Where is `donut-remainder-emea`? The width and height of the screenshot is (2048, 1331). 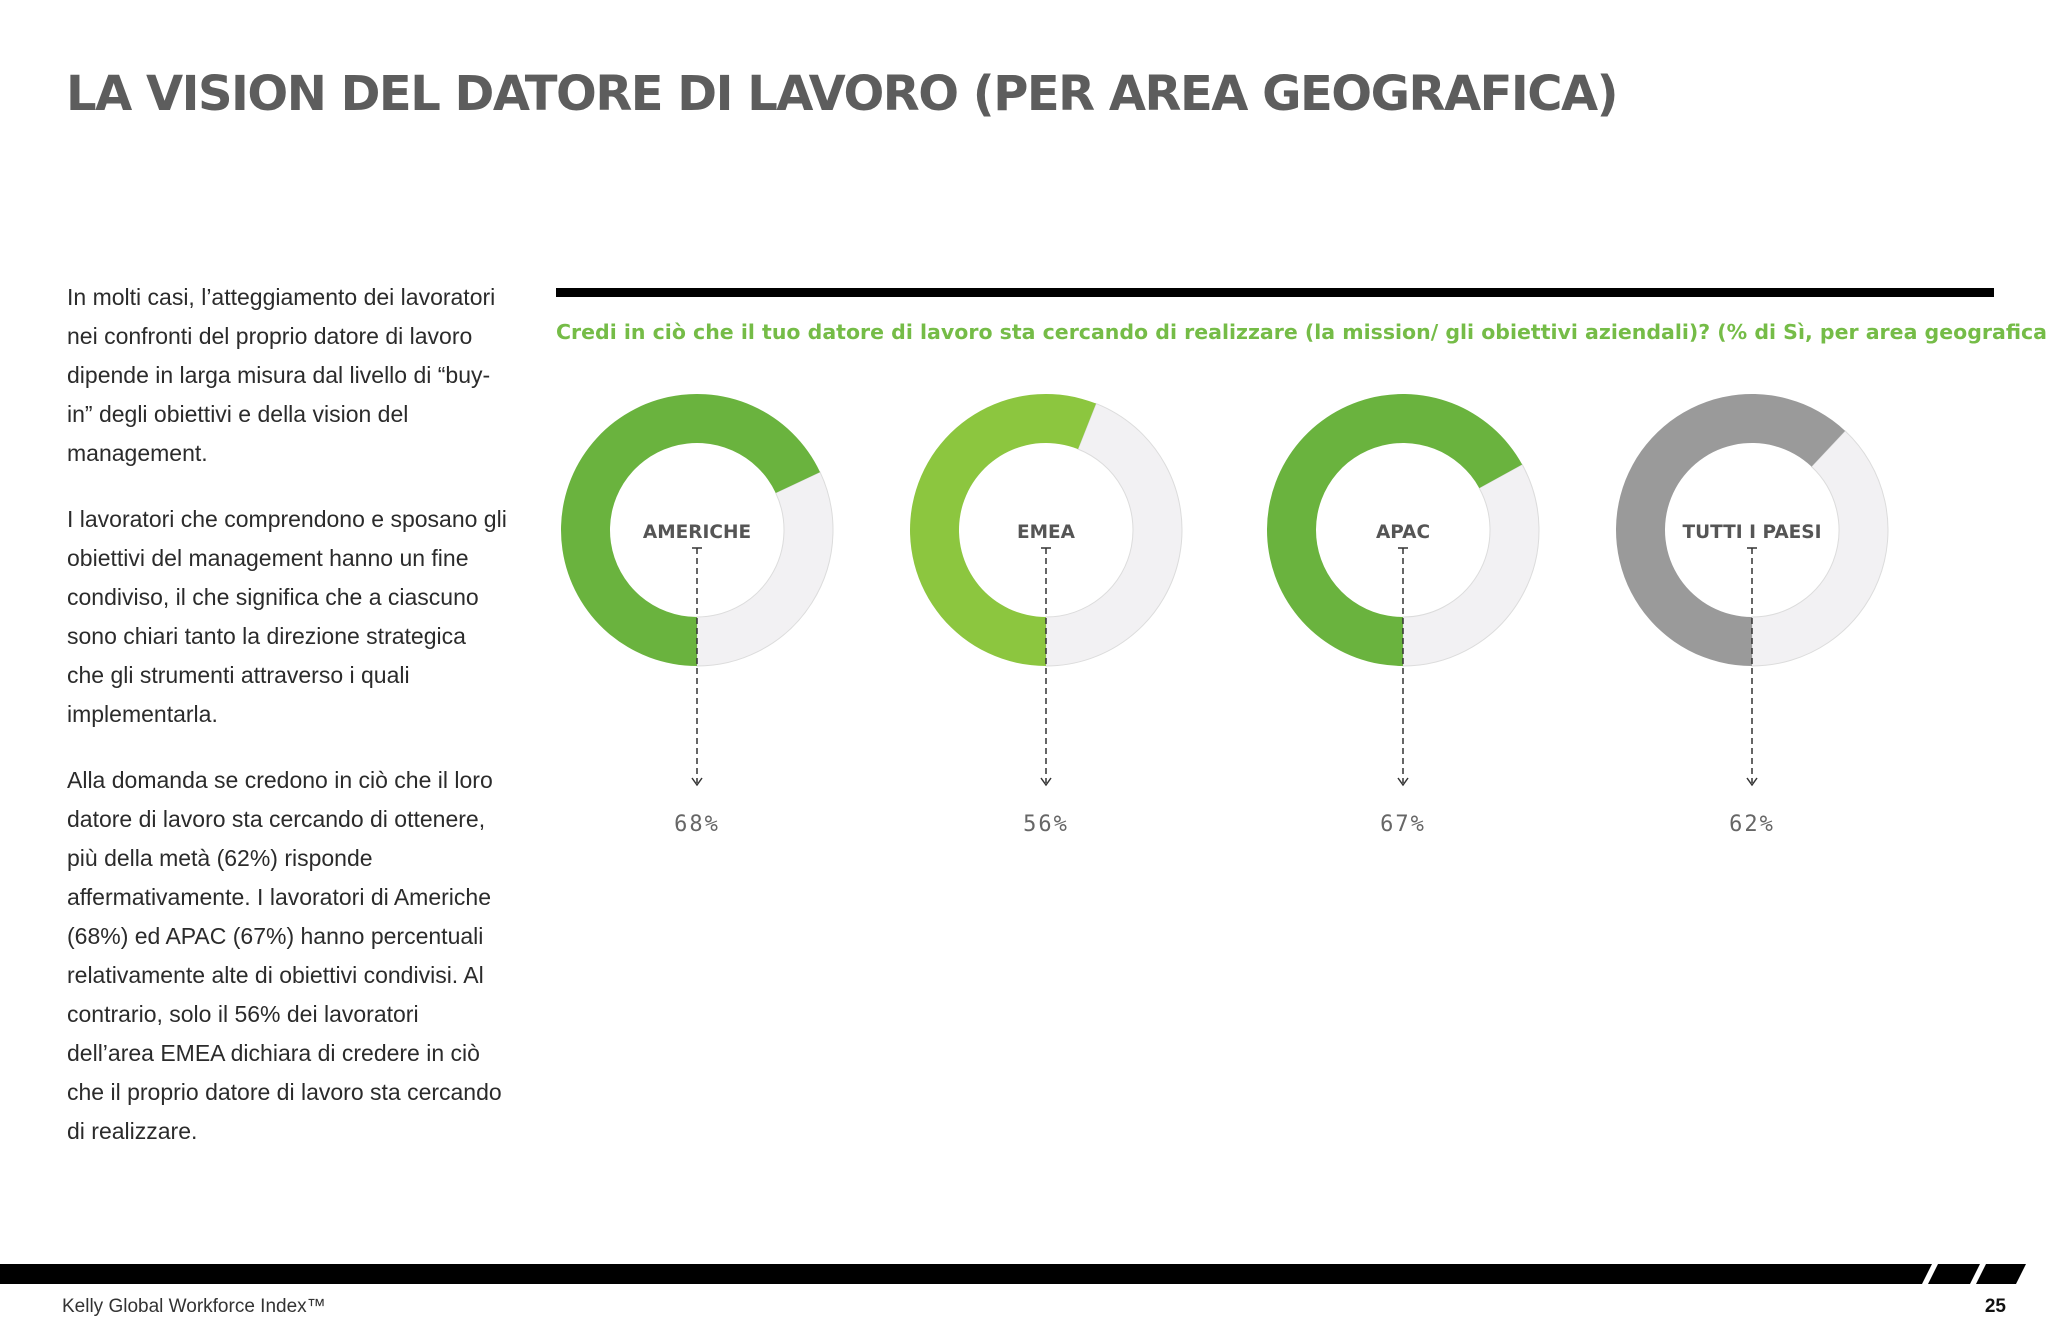
donut-remainder-emea is located at coordinates (1114, 534).